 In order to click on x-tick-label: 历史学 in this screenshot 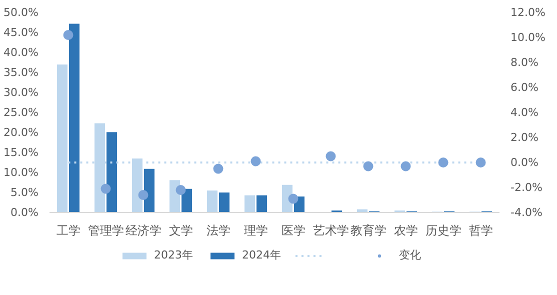, I will do `click(443, 231)`.